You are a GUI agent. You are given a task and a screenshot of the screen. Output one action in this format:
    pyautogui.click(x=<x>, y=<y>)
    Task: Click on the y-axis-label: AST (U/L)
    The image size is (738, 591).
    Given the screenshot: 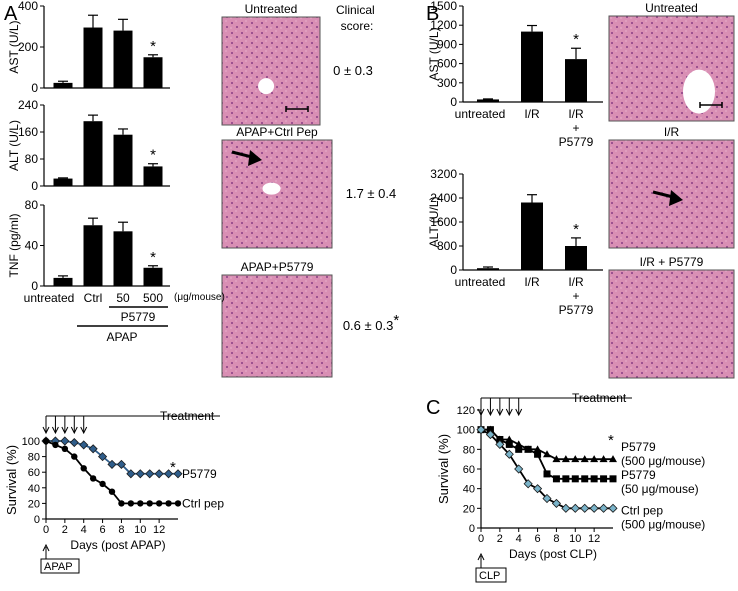 What is the action you would take?
    pyautogui.click(x=434, y=53)
    